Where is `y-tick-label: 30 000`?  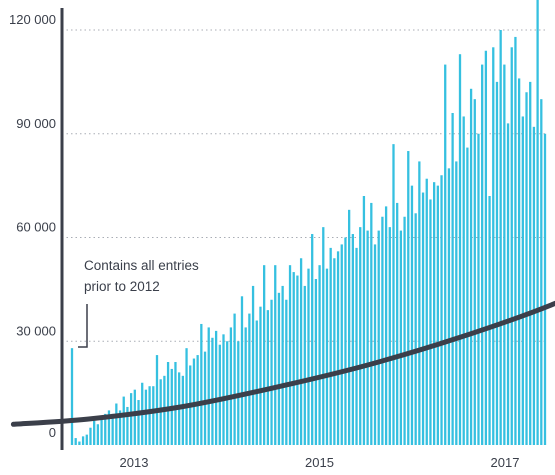
y-tick-label: 30 000 is located at coordinates (36, 330).